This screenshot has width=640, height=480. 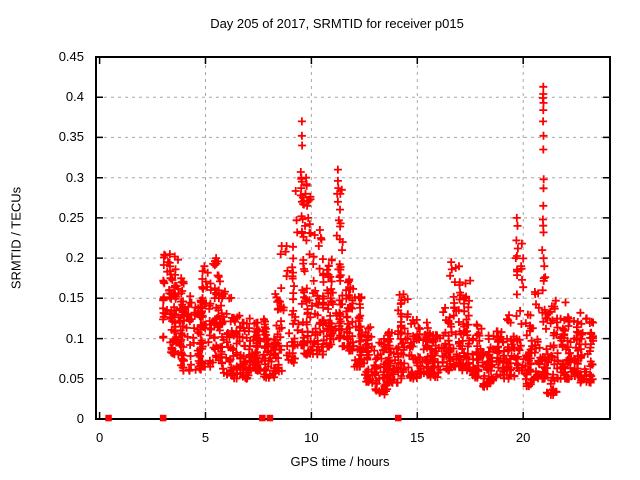 What do you see at coordinates (74, 177) in the screenshot?
I see `y-tick-label: 0.3` at bounding box center [74, 177].